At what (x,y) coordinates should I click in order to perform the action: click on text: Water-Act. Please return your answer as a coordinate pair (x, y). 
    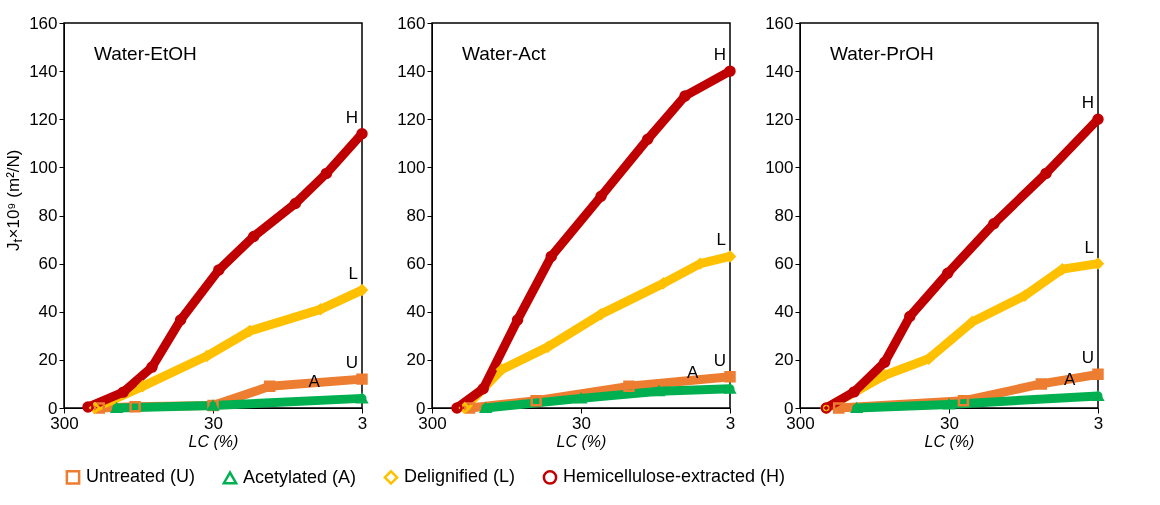
    Looking at the image, I should click on (504, 53).